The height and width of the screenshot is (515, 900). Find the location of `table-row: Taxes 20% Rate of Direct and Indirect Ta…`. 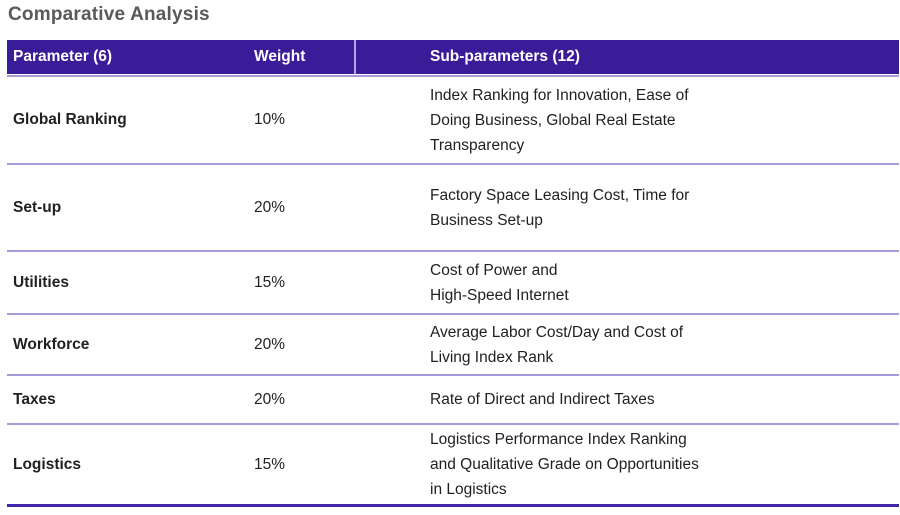

table-row: Taxes 20% Rate of Direct and Indirect Ta… is located at coordinates (453, 398).